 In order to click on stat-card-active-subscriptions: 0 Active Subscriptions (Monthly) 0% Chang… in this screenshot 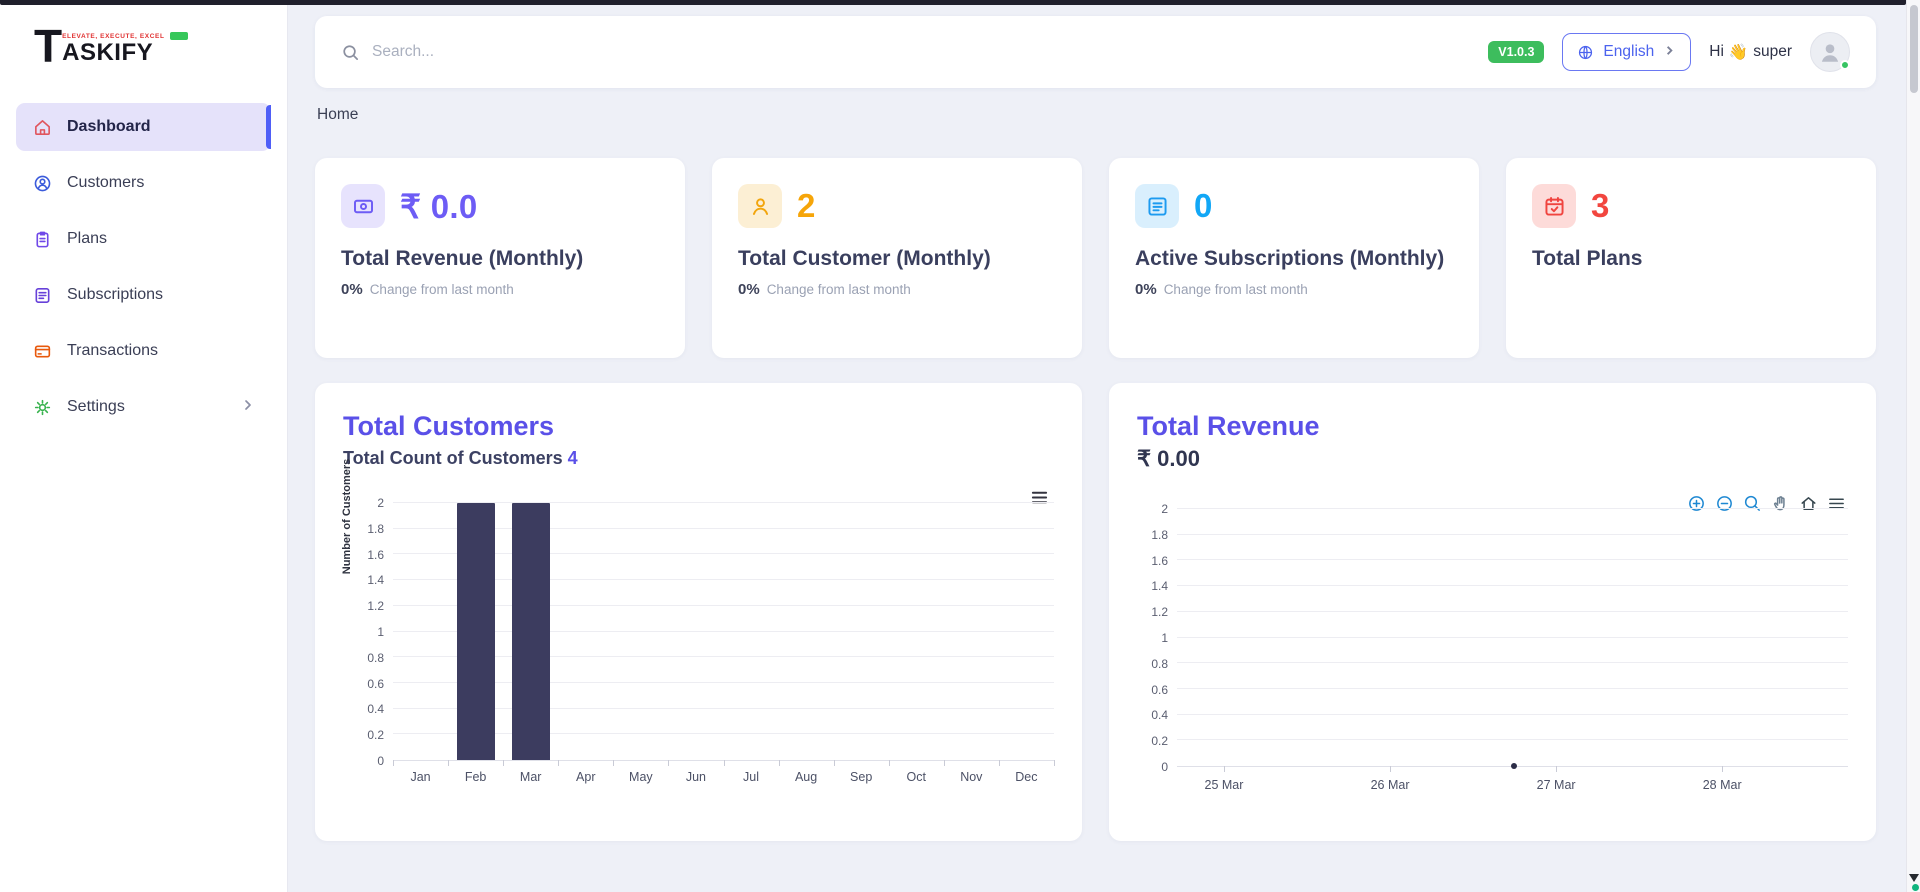, I will do `click(1294, 258)`.